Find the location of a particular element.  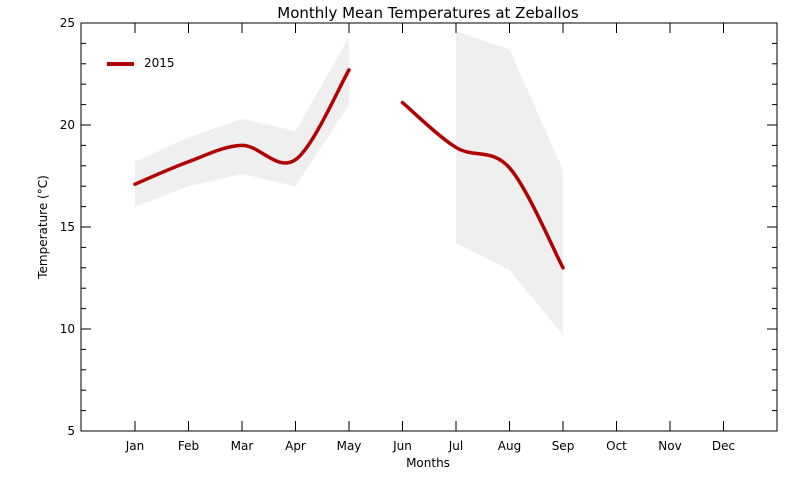

legend: 2015 is located at coordinates (141, 63).